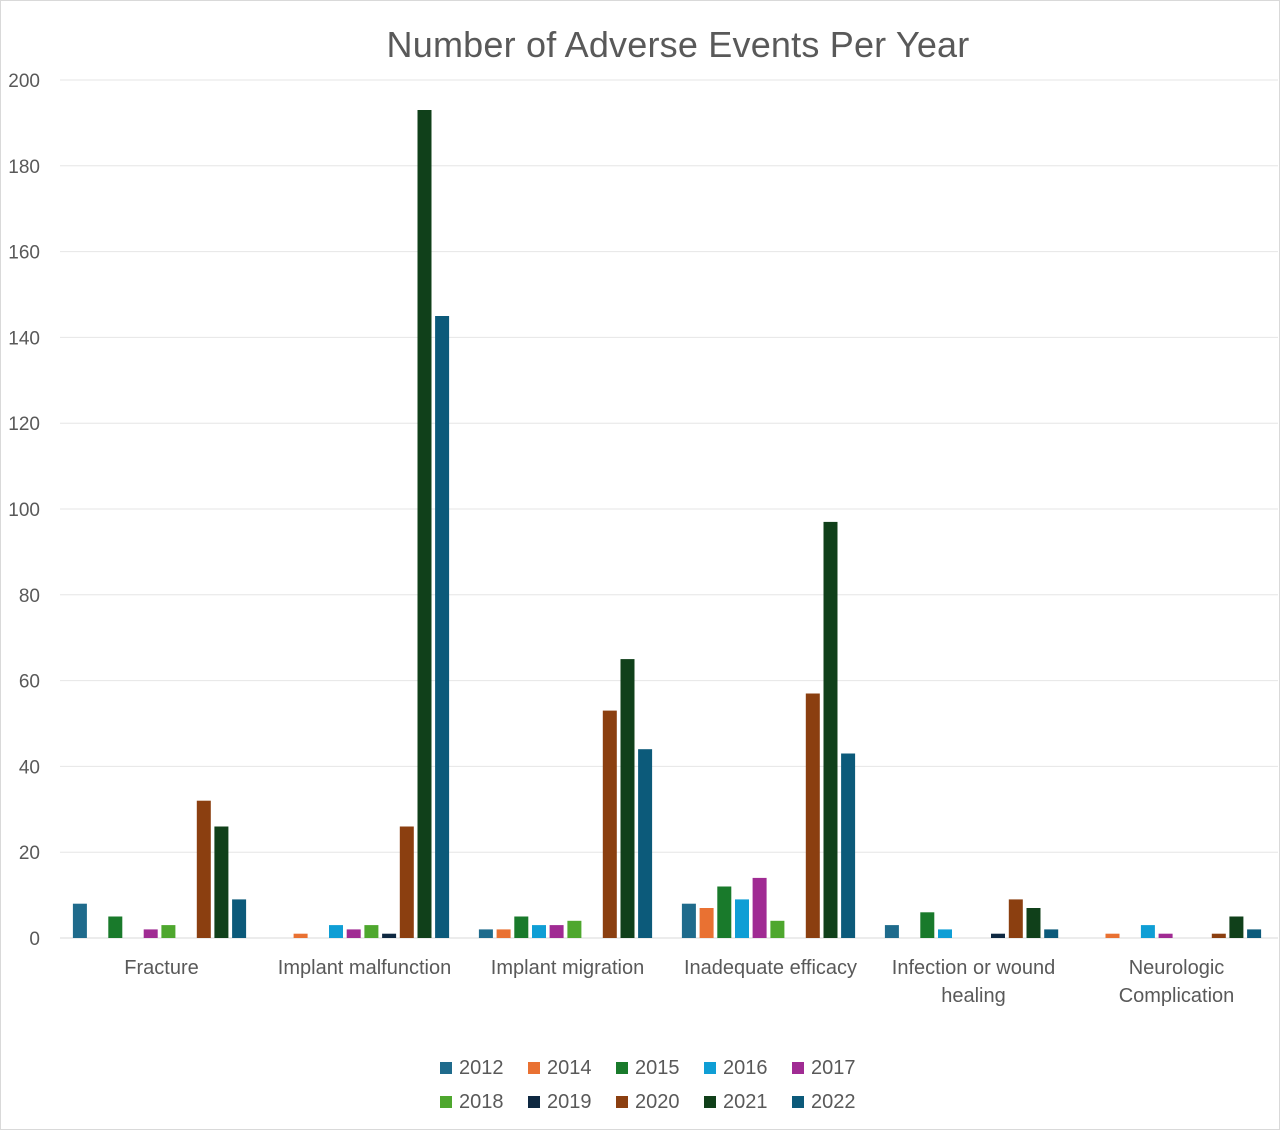 The height and width of the screenshot is (1130, 1280). I want to click on legend-item: 2018, so click(484, 1102).